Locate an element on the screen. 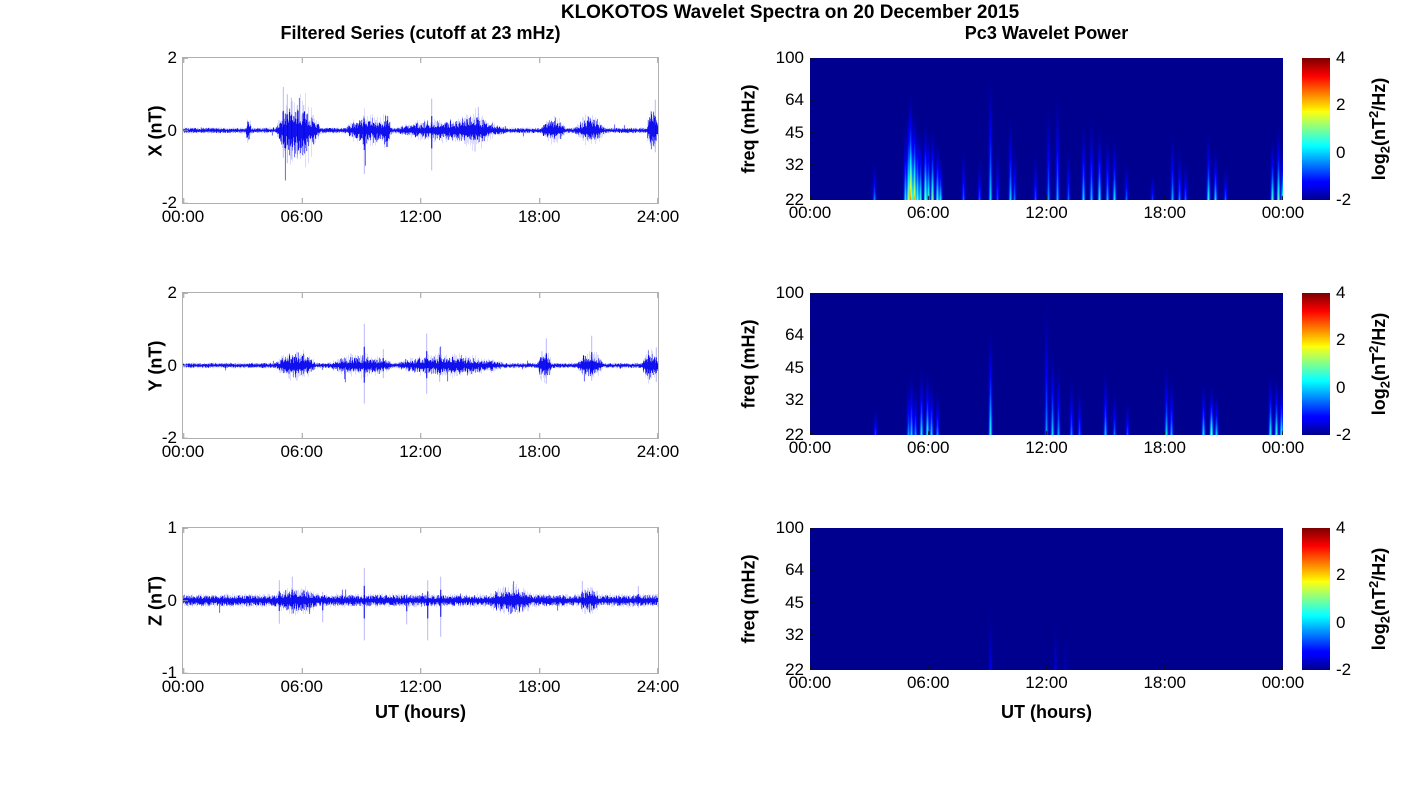  z_wavelet_power-canvas is located at coordinates (1046, 599).